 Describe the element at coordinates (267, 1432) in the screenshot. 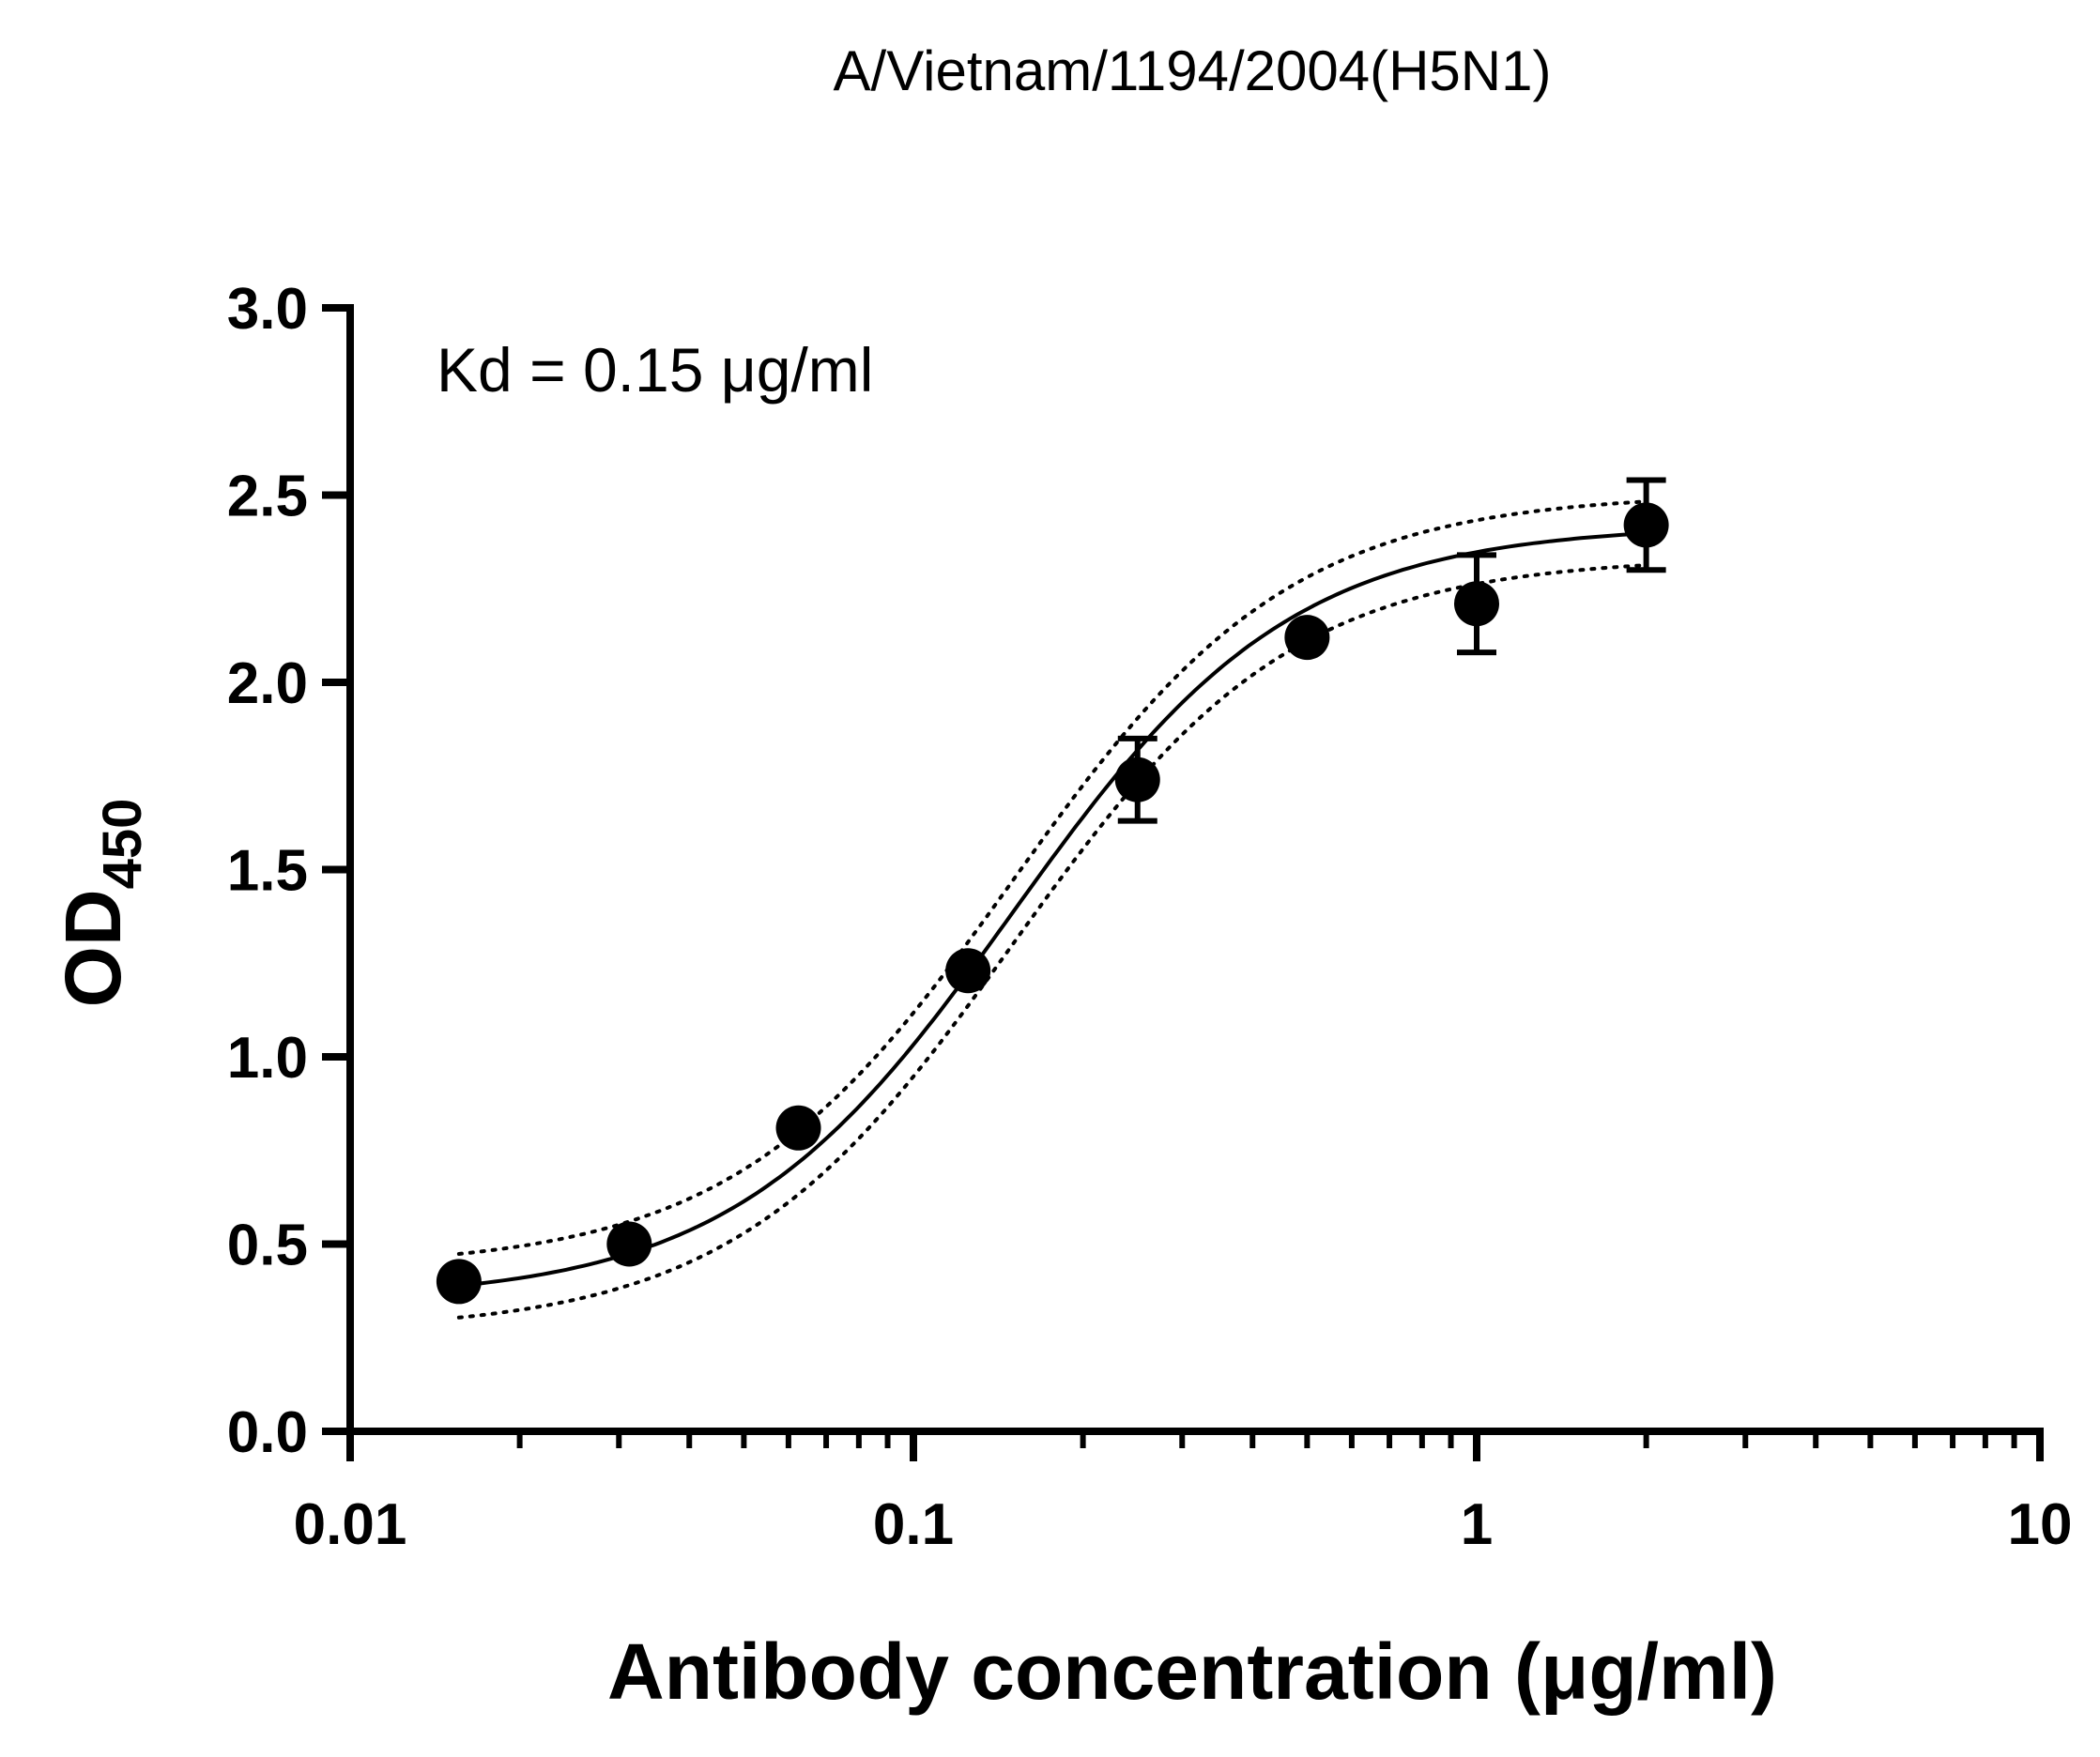

I see `y-tick-label: 0.0` at that location.